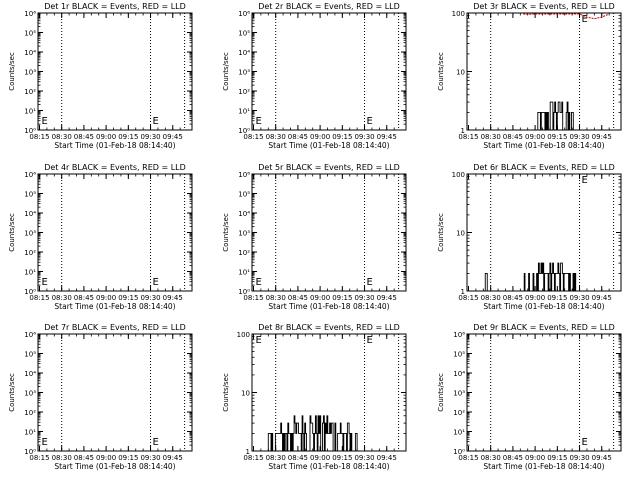  I want to click on plot-title: Det 7r BLACK = Events, RED = LLD, so click(115, 327).